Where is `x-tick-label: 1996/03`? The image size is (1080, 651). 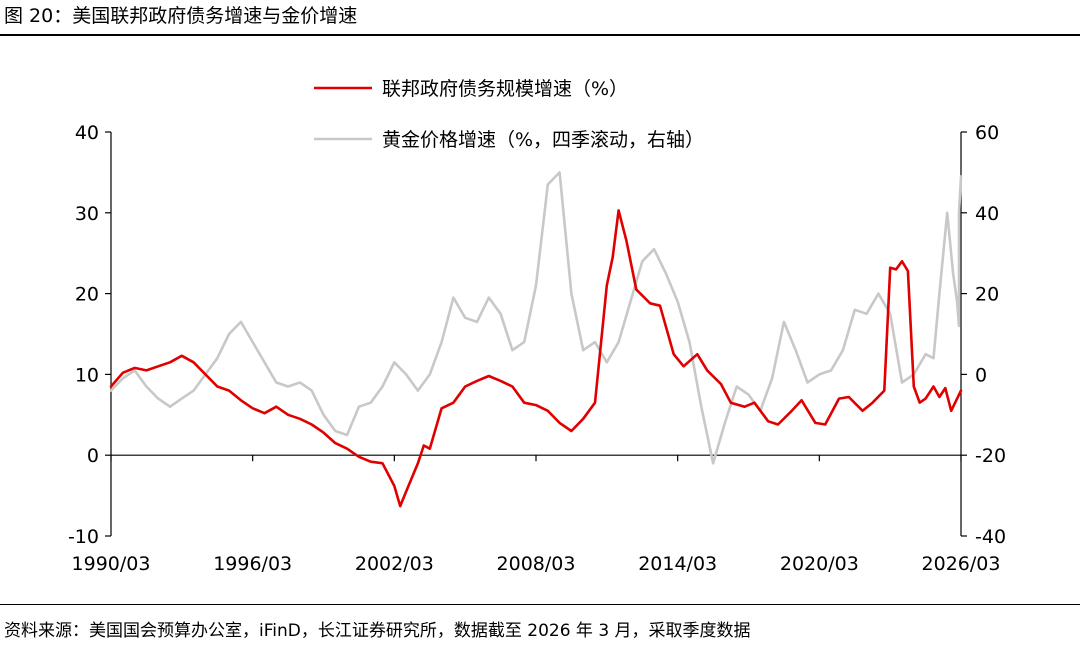 x-tick-label: 1996/03 is located at coordinates (252, 564).